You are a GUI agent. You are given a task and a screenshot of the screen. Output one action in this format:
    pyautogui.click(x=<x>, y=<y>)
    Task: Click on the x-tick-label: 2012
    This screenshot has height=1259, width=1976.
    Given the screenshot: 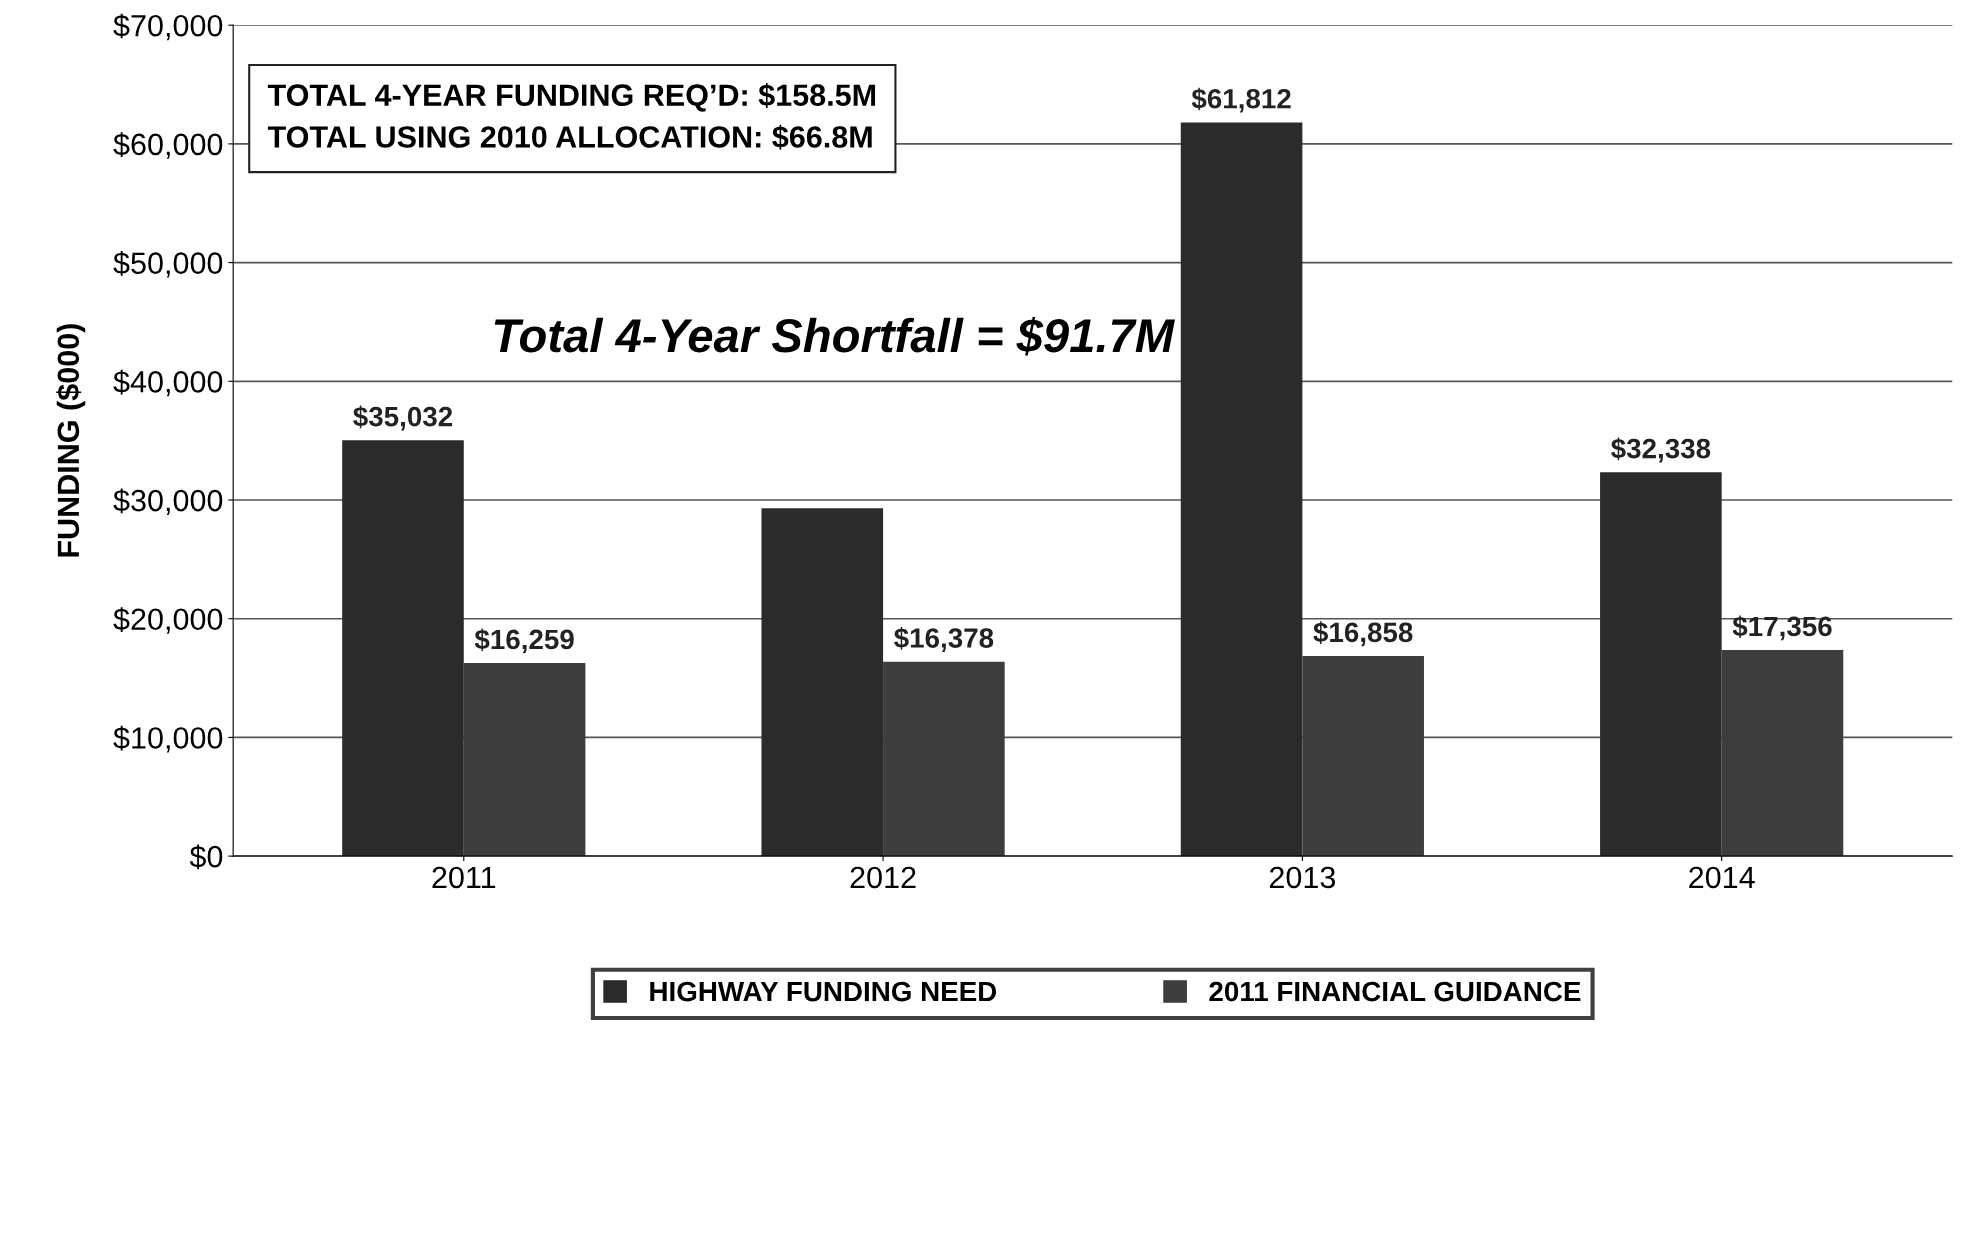 What is the action you would take?
    pyautogui.click(x=883, y=877)
    